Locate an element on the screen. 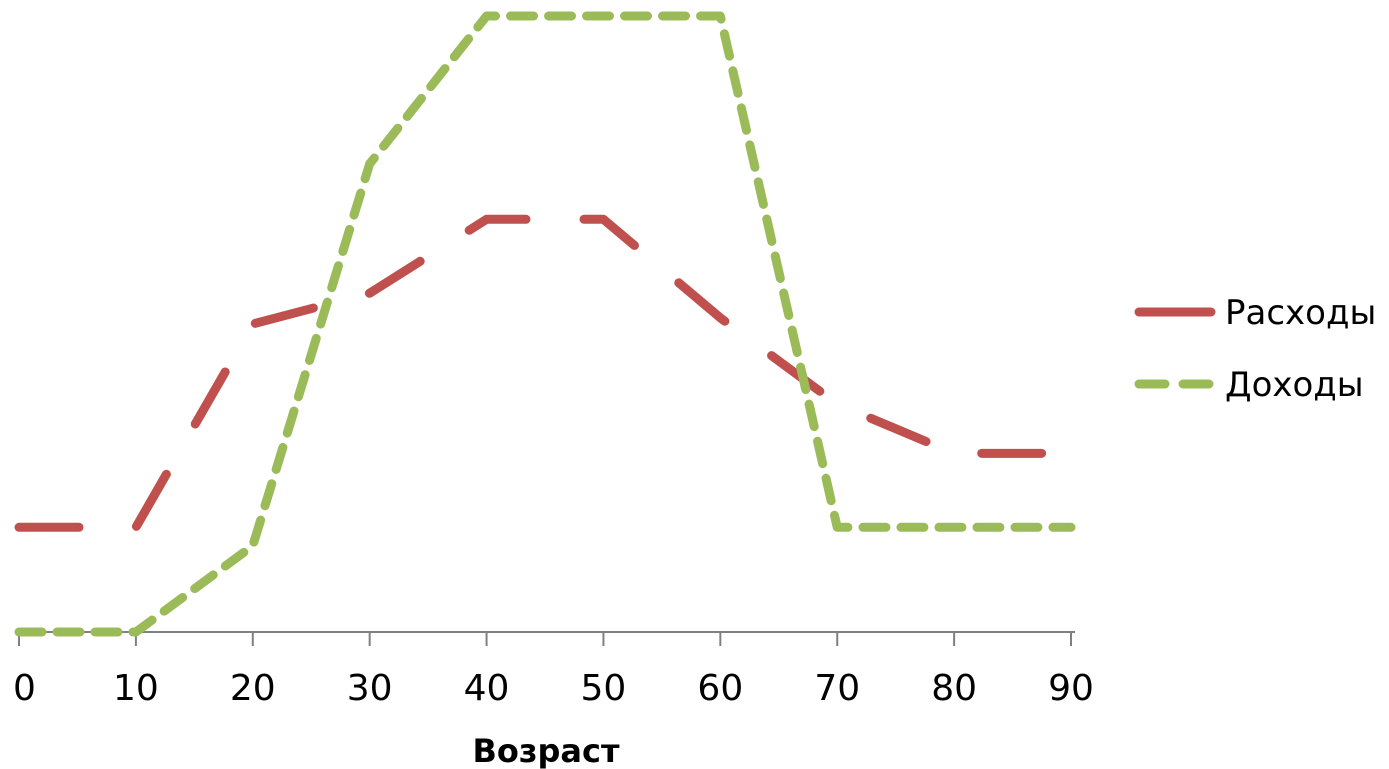 The width and height of the screenshot is (1389, 769). x-tick-label: 0 is located at coordinates (24, 688).